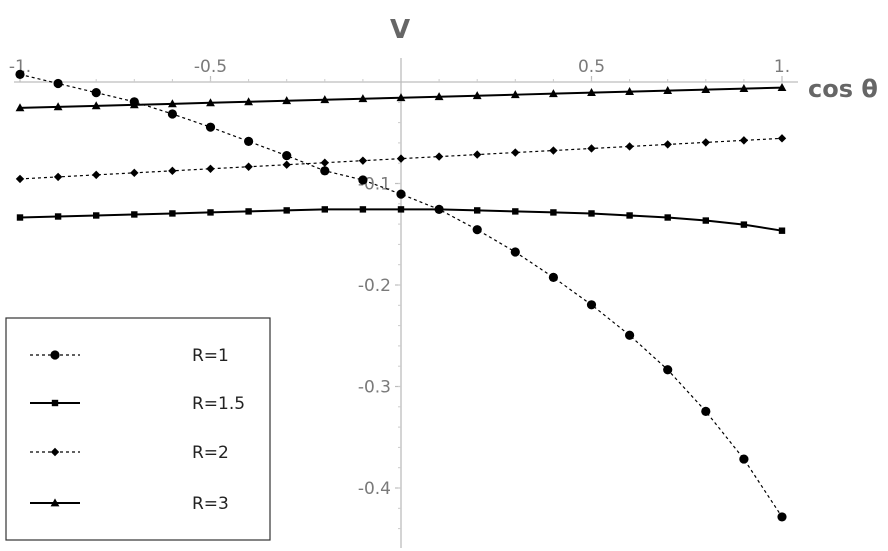  What do you see at coordinates (129, 504) in the screenshot?
I see `legend-item: R=3` at bounding box center [129, 504].